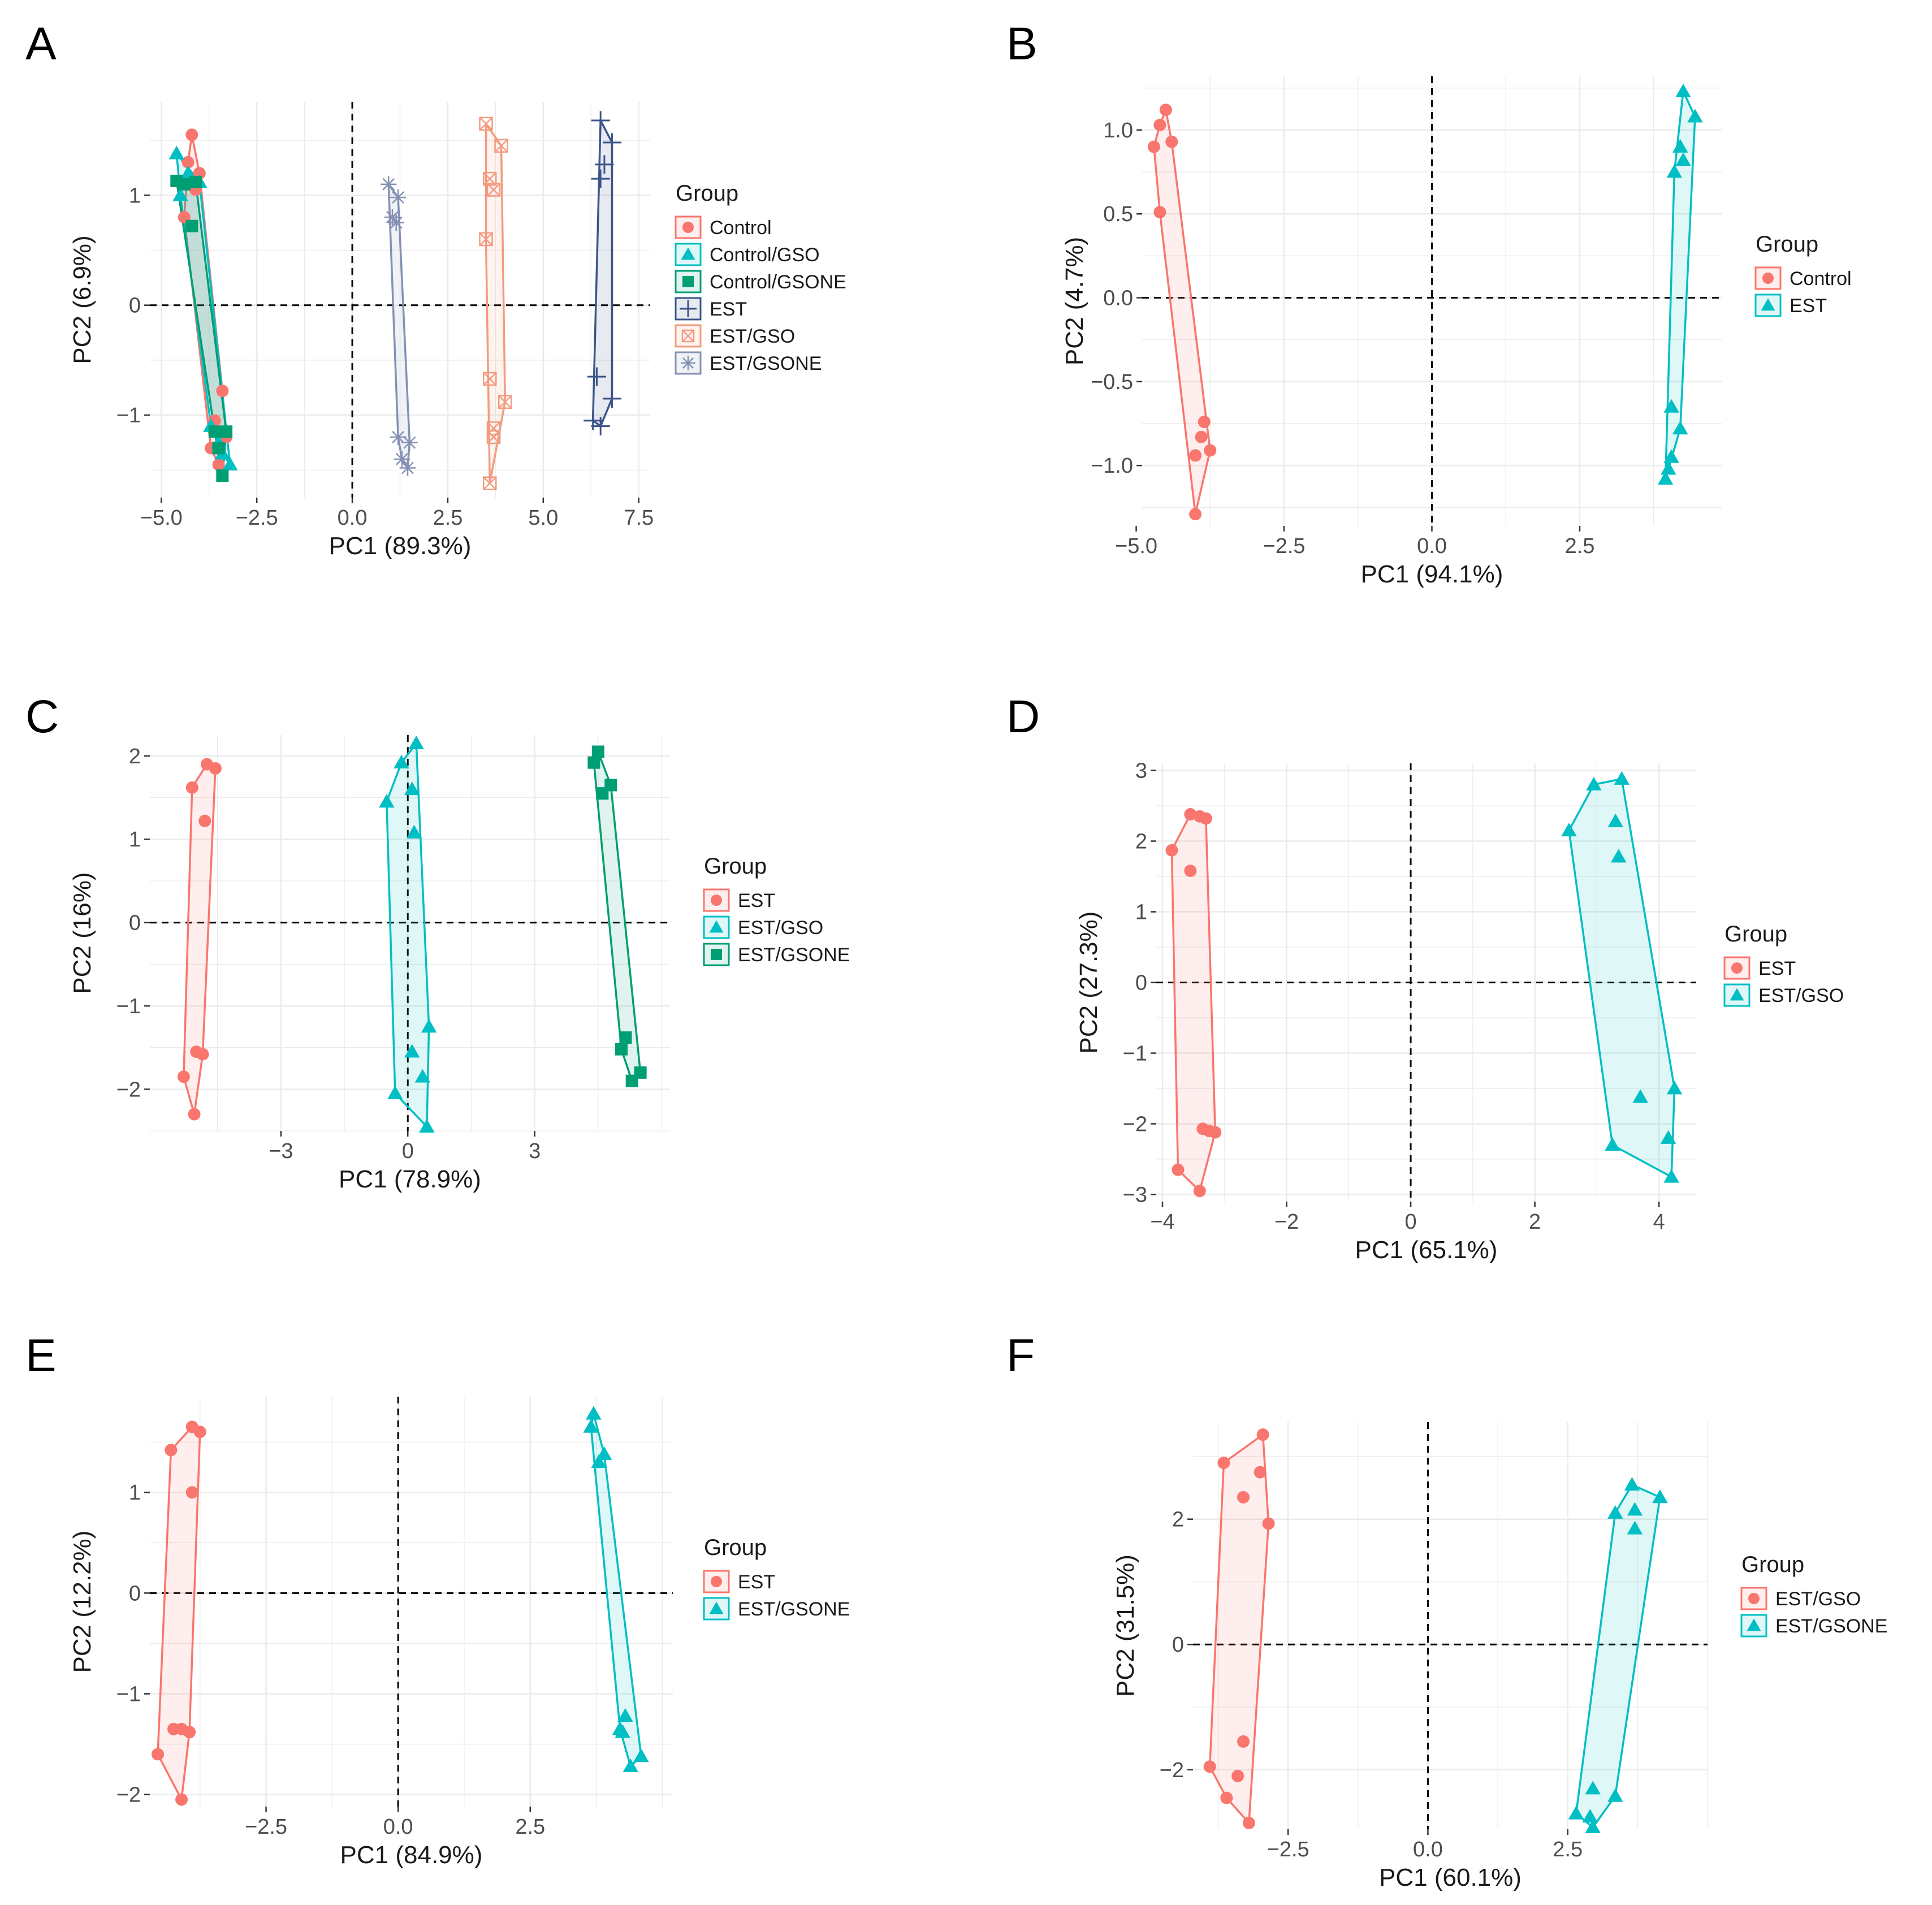 This screenshot has width=1932, height=1905. I want to click on panel-label-c: C, so click(42, 717).